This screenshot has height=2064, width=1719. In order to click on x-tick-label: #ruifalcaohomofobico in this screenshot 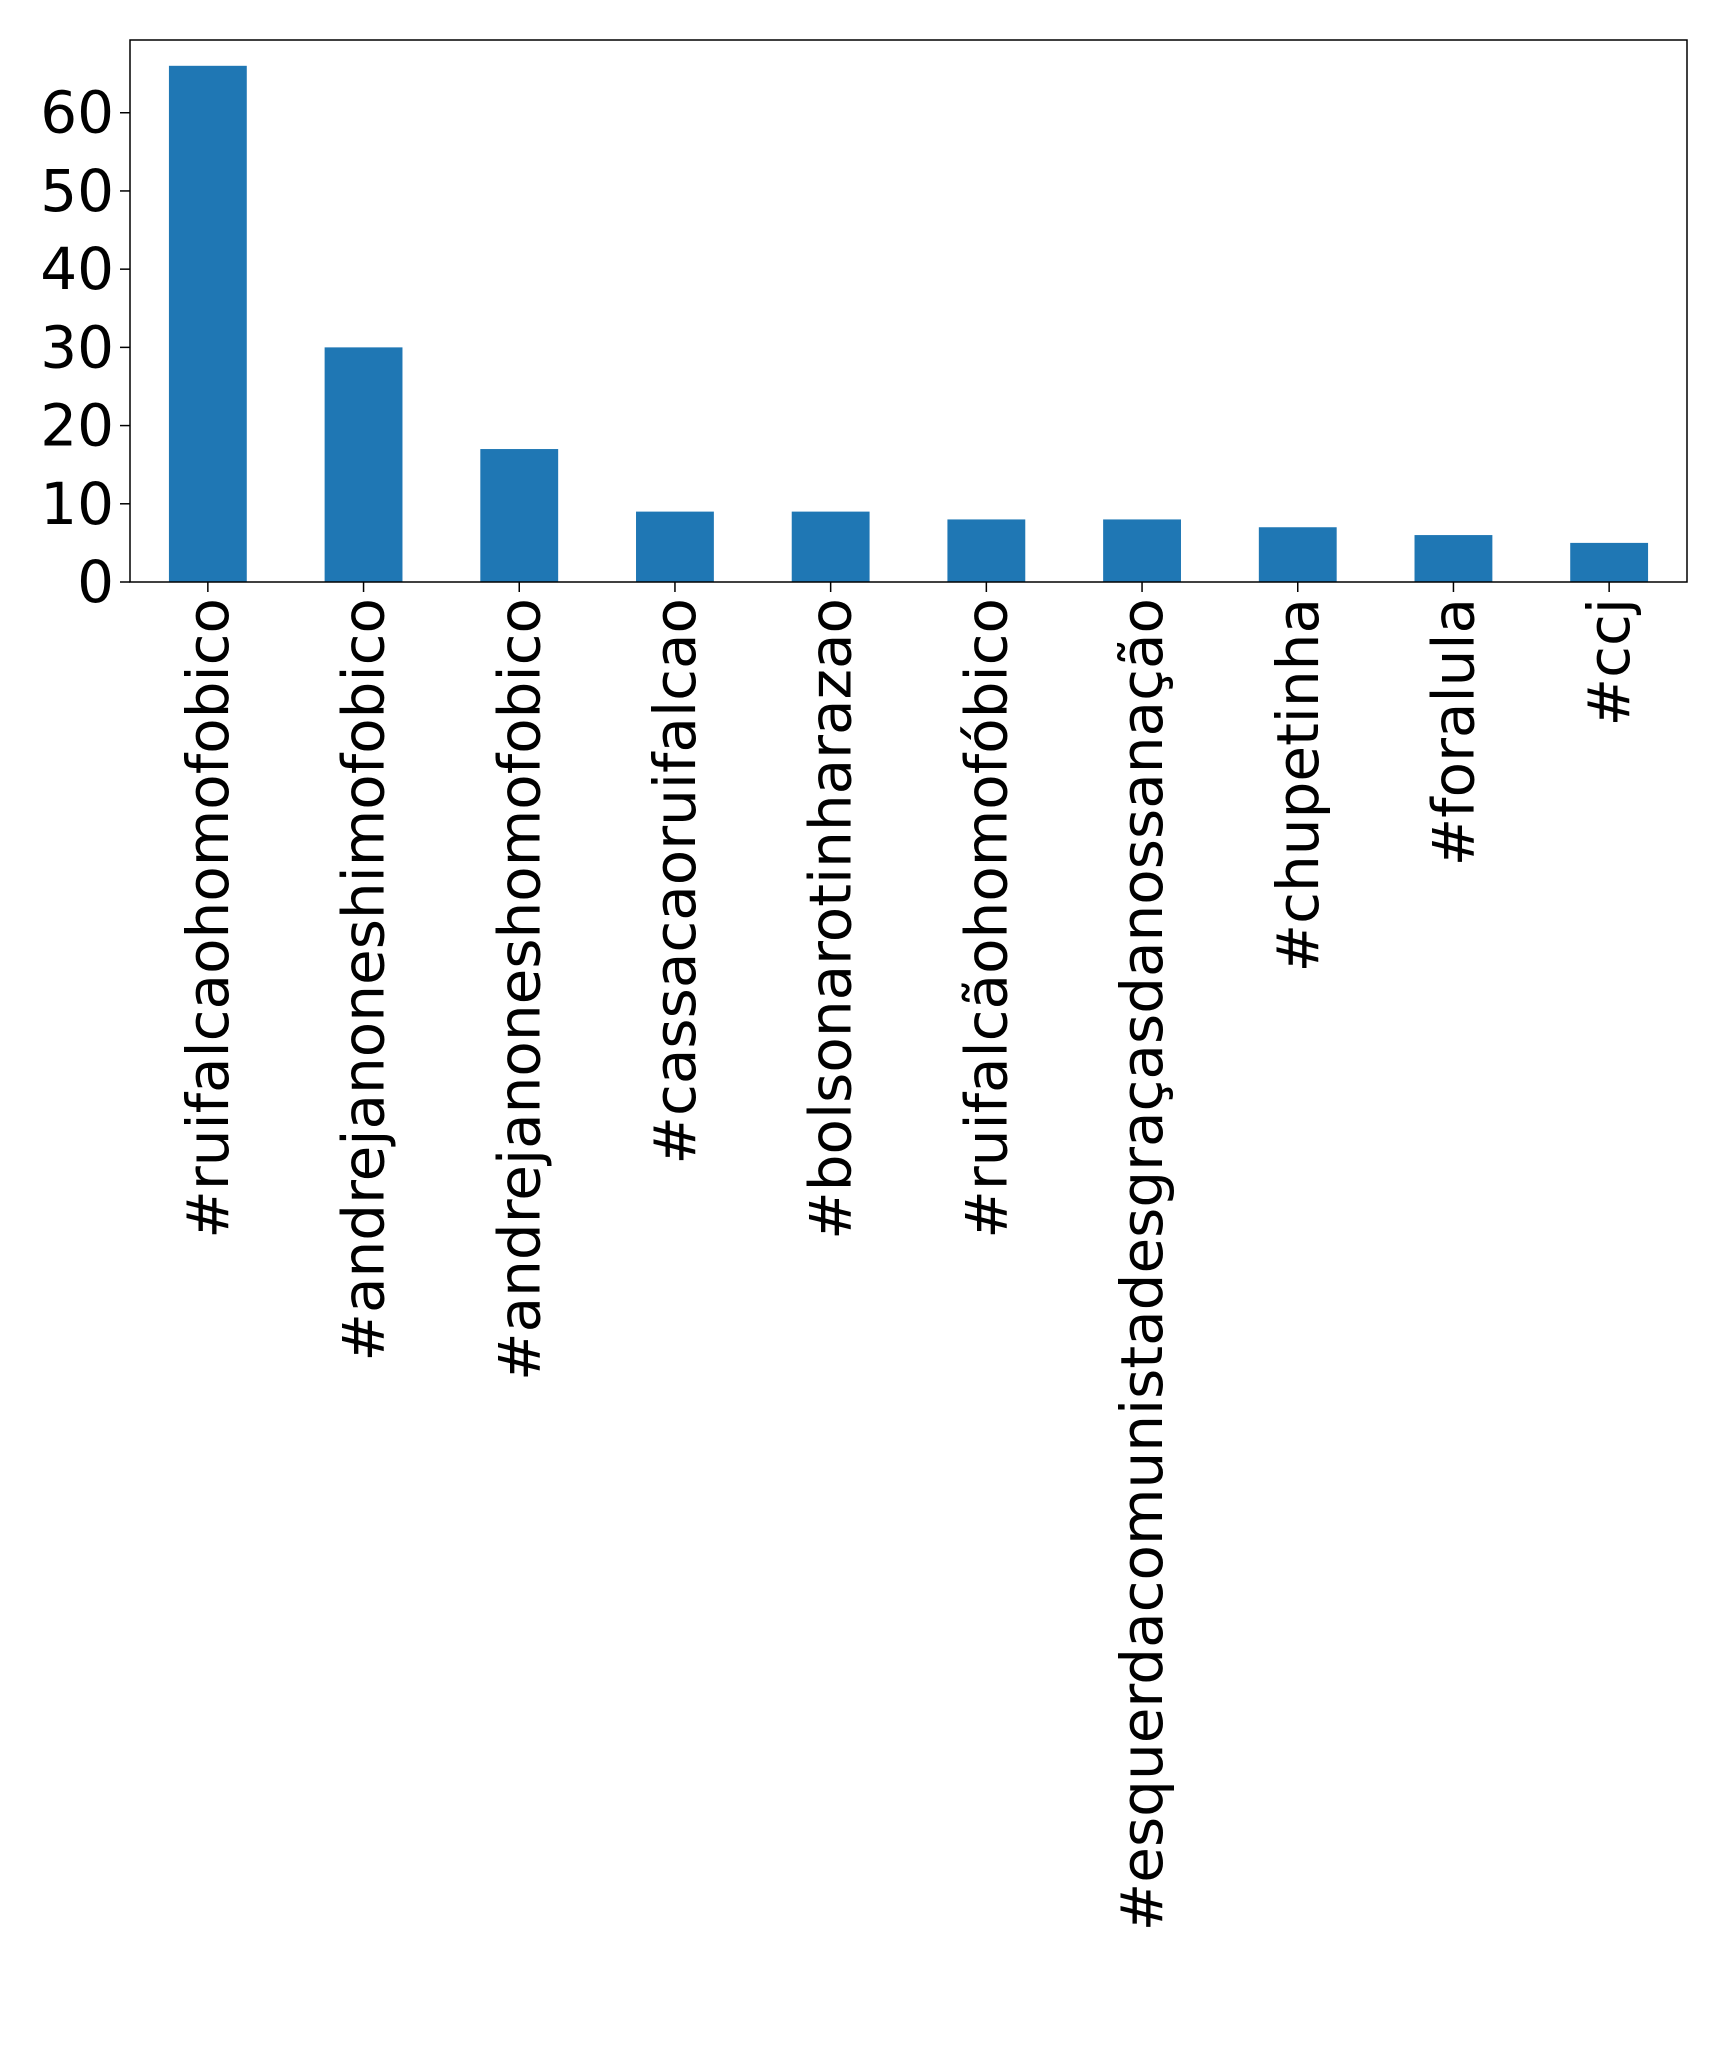, I will do `click(208, 918)`.